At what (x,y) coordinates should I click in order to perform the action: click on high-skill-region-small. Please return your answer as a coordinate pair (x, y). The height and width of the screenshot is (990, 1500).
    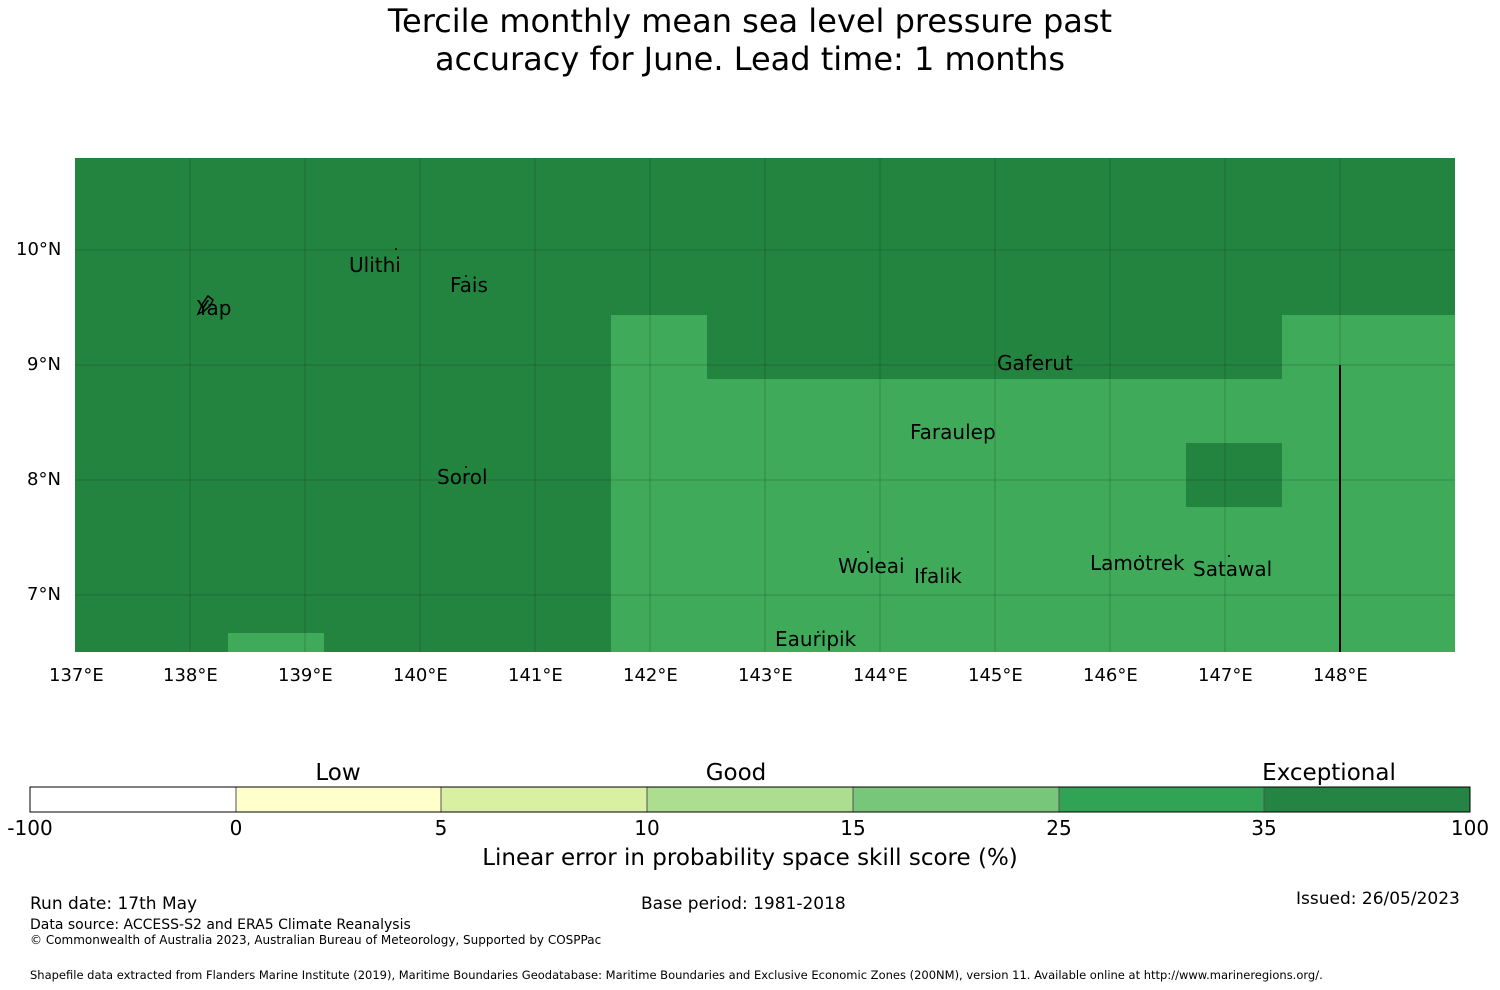
    Looking at the image, I should click on (276, 642).